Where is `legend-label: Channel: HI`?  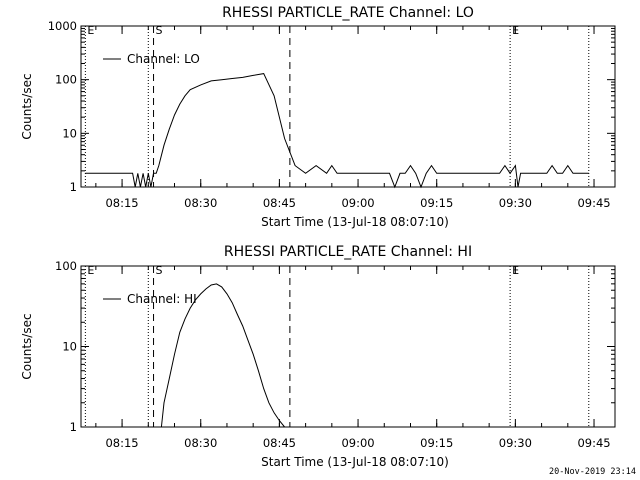
legend-label: Channel: HI is located at coordinates (162, 299).